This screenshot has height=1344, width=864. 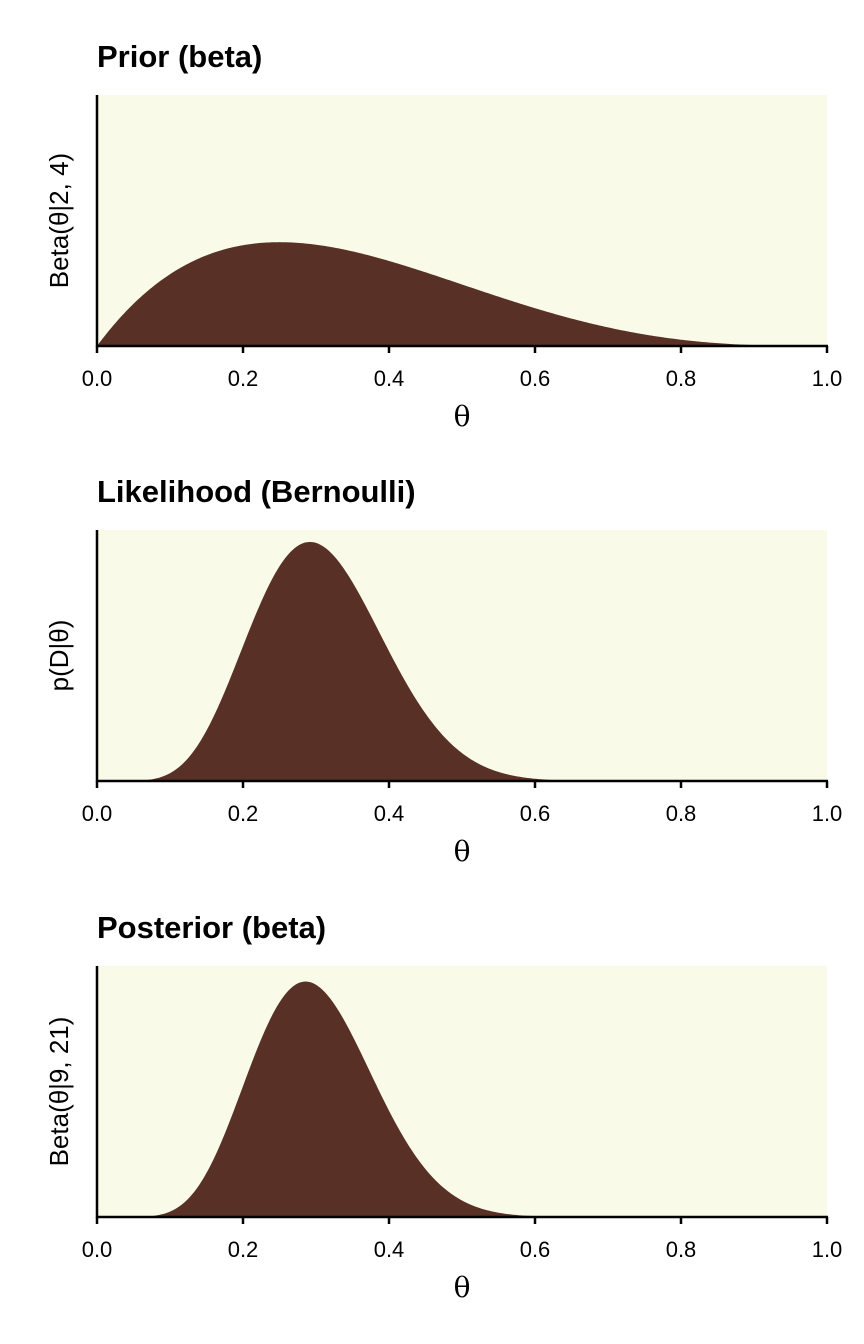 What do you see at coordinates (59, 220) in the screenshot?
I see `y-axis-label: Beta(θ|2, 4)` at bounding box center [59, 220].